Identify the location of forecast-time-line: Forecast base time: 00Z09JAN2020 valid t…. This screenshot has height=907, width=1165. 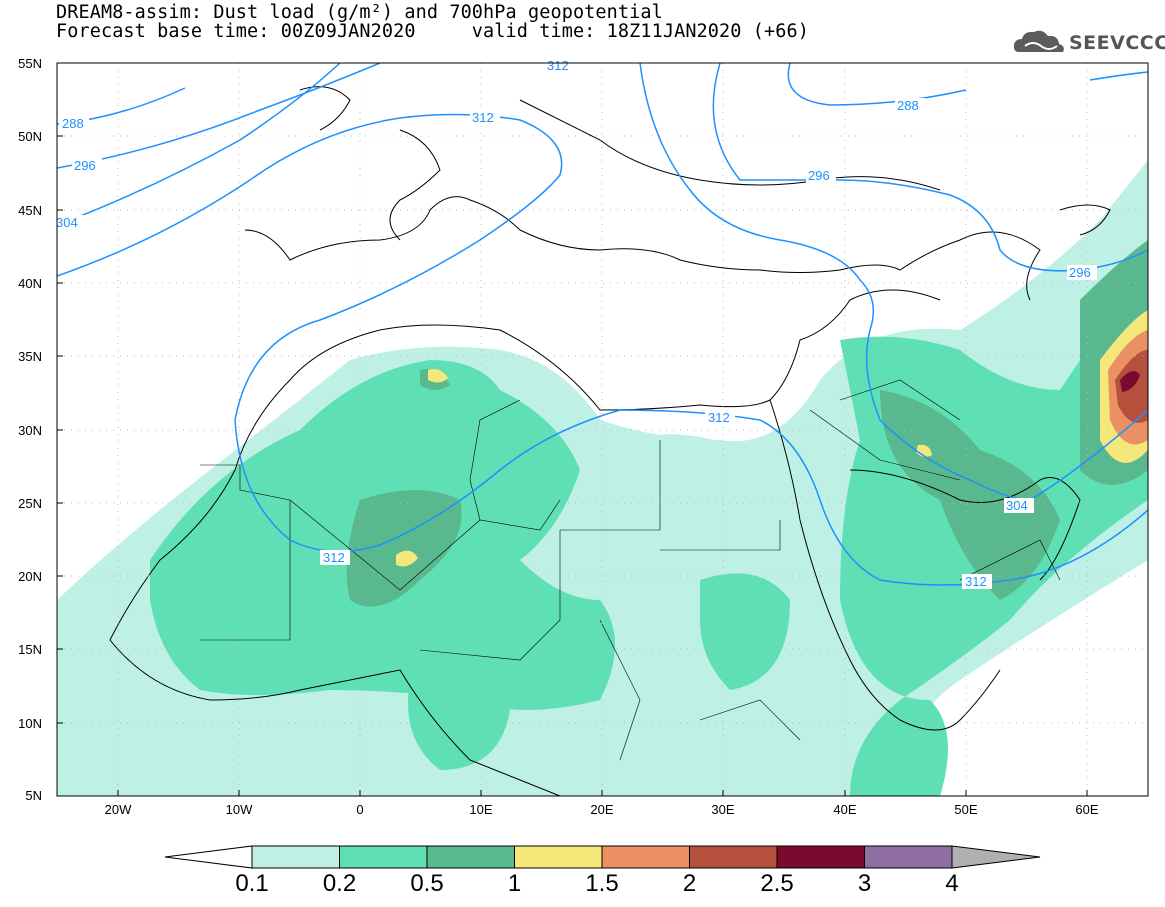
(432, 31).